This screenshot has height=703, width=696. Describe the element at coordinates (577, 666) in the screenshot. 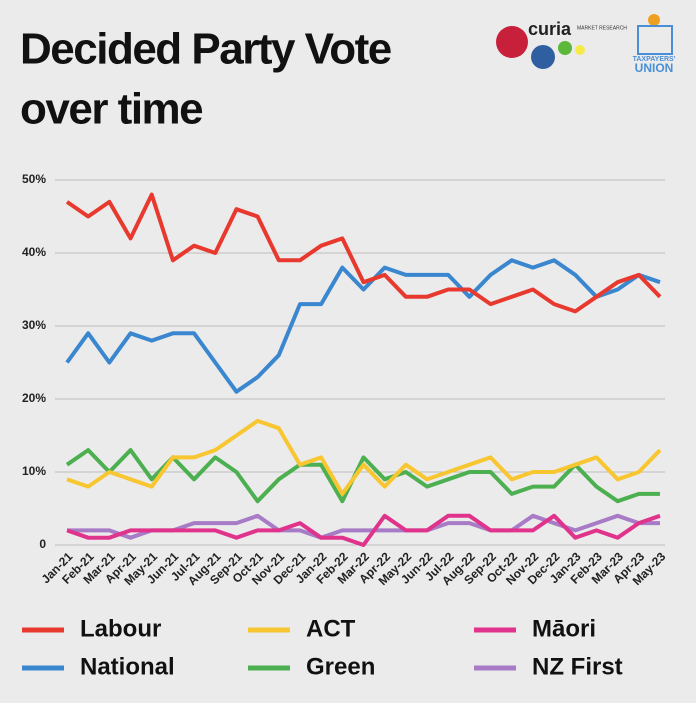

I see `legend-label: NZ First` at that location.